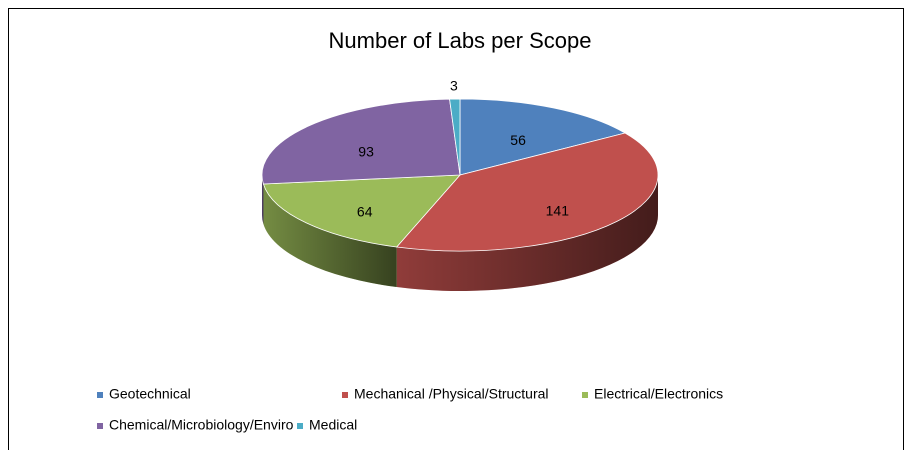 The height and width of the screenshot is (450, 912). Describe the element at coordinates (201, 425) in the screenshot. I see `legend-label: Chemical/Microbiology/Enviro` at that location.